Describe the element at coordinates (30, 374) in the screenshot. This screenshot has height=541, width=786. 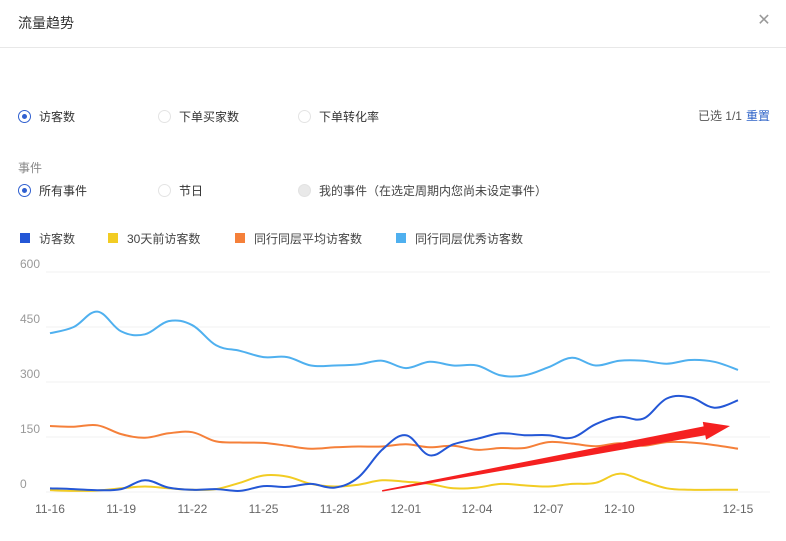
I see `y-tick-label: 300` at that location.